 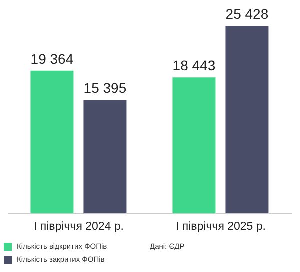 What do you see at coordinates (79, 227) in the screenshot?
I see `x-tick-label: I півріччя 2024 р.` at bounding box center [79, 227].